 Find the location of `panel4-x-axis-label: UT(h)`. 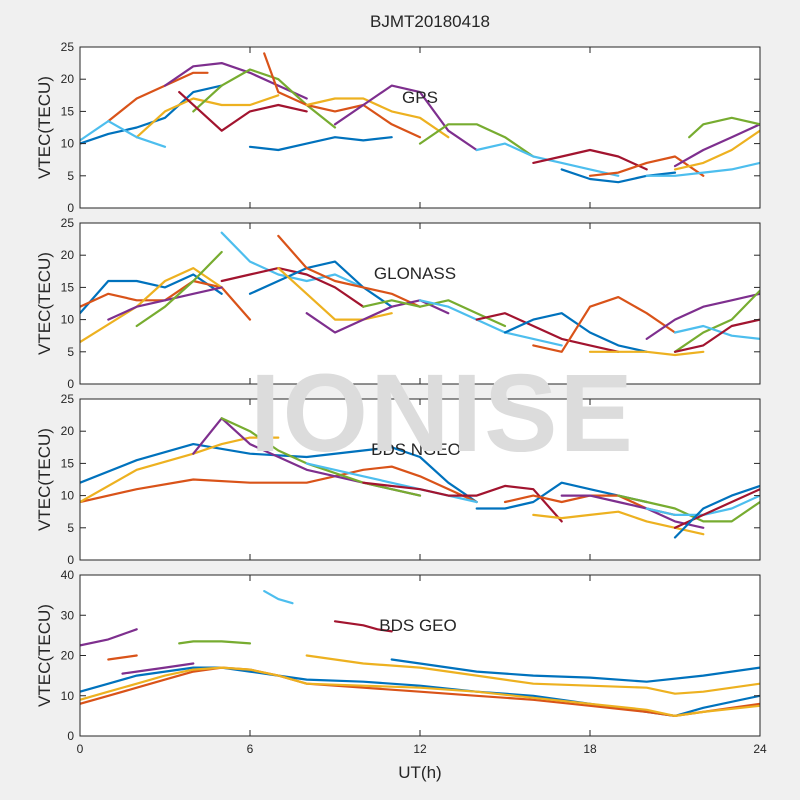

panel4-x-axis-label: UT(h) is located at coordinates (419, 772).